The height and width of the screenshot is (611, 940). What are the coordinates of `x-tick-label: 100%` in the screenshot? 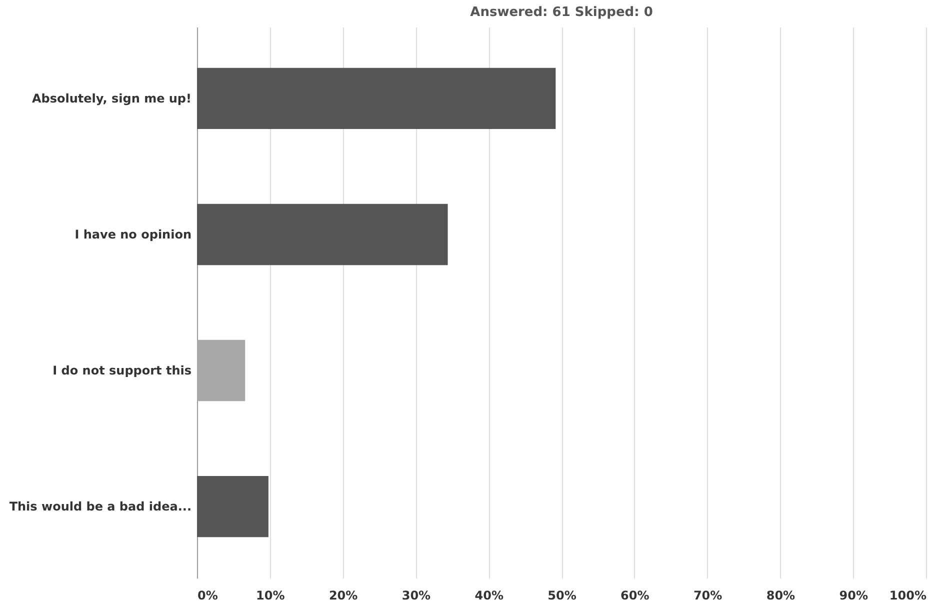 It's located at (907, 595).